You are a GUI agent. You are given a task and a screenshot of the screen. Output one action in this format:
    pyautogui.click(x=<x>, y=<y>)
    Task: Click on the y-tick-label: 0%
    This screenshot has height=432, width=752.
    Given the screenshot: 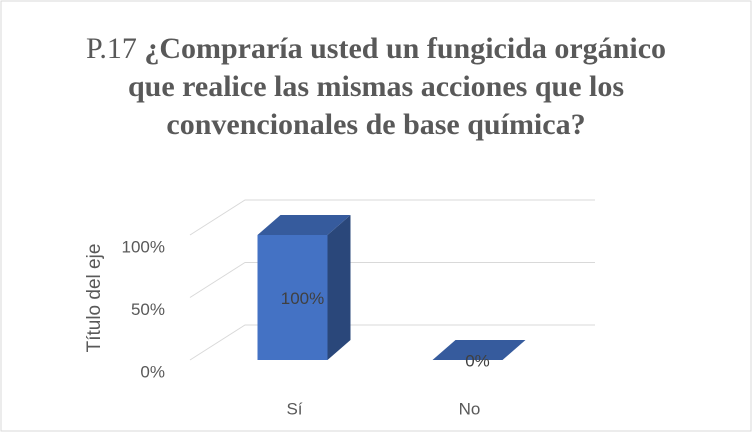 What is the action you would take?
    pyautogui.click(x=152, y=371)
    